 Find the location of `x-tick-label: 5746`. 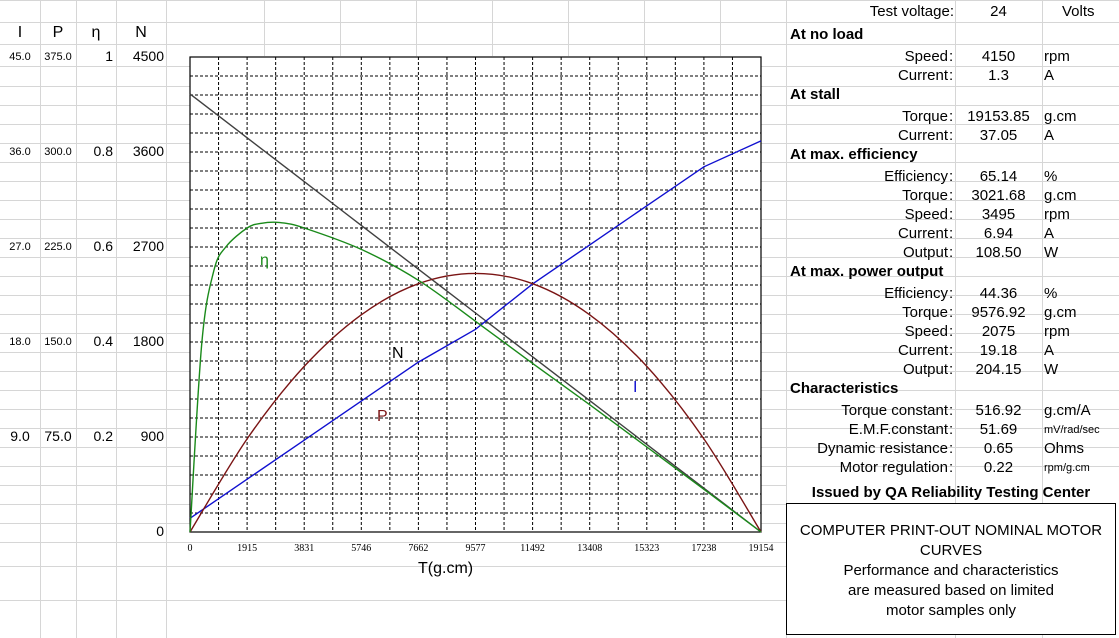

x-tick-label: 5746 is located at coordinates (361, 548).